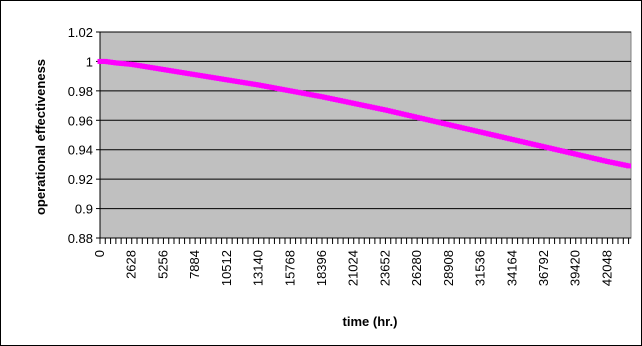 The width and height of the screenshot is (642, 346). What do you see at coordinates (89, 61) in the screenshot?
I see `y-tick-label: 1` at bounding box center [89, 61].